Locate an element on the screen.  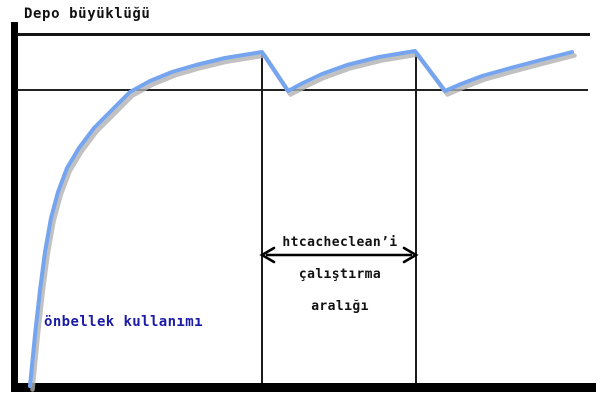
interval-label: htcacheclean’i çalıştırma aralığı is located at coordinates (340, 275).